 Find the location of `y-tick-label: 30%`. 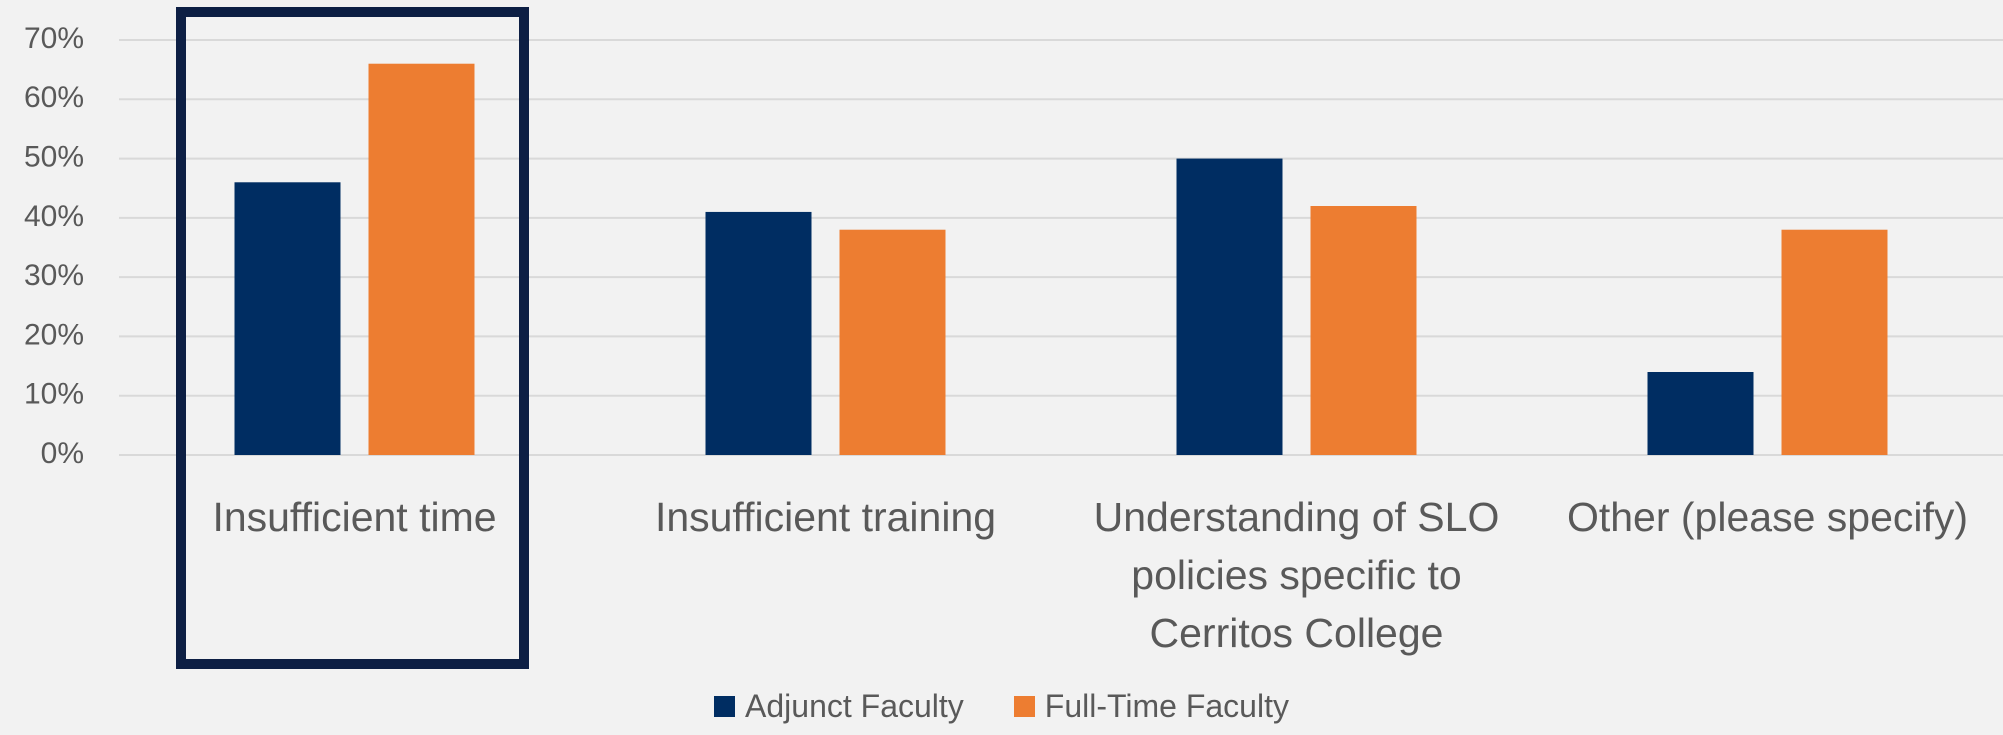

y-tick-label: 30% is located at coordinates (54, 275).